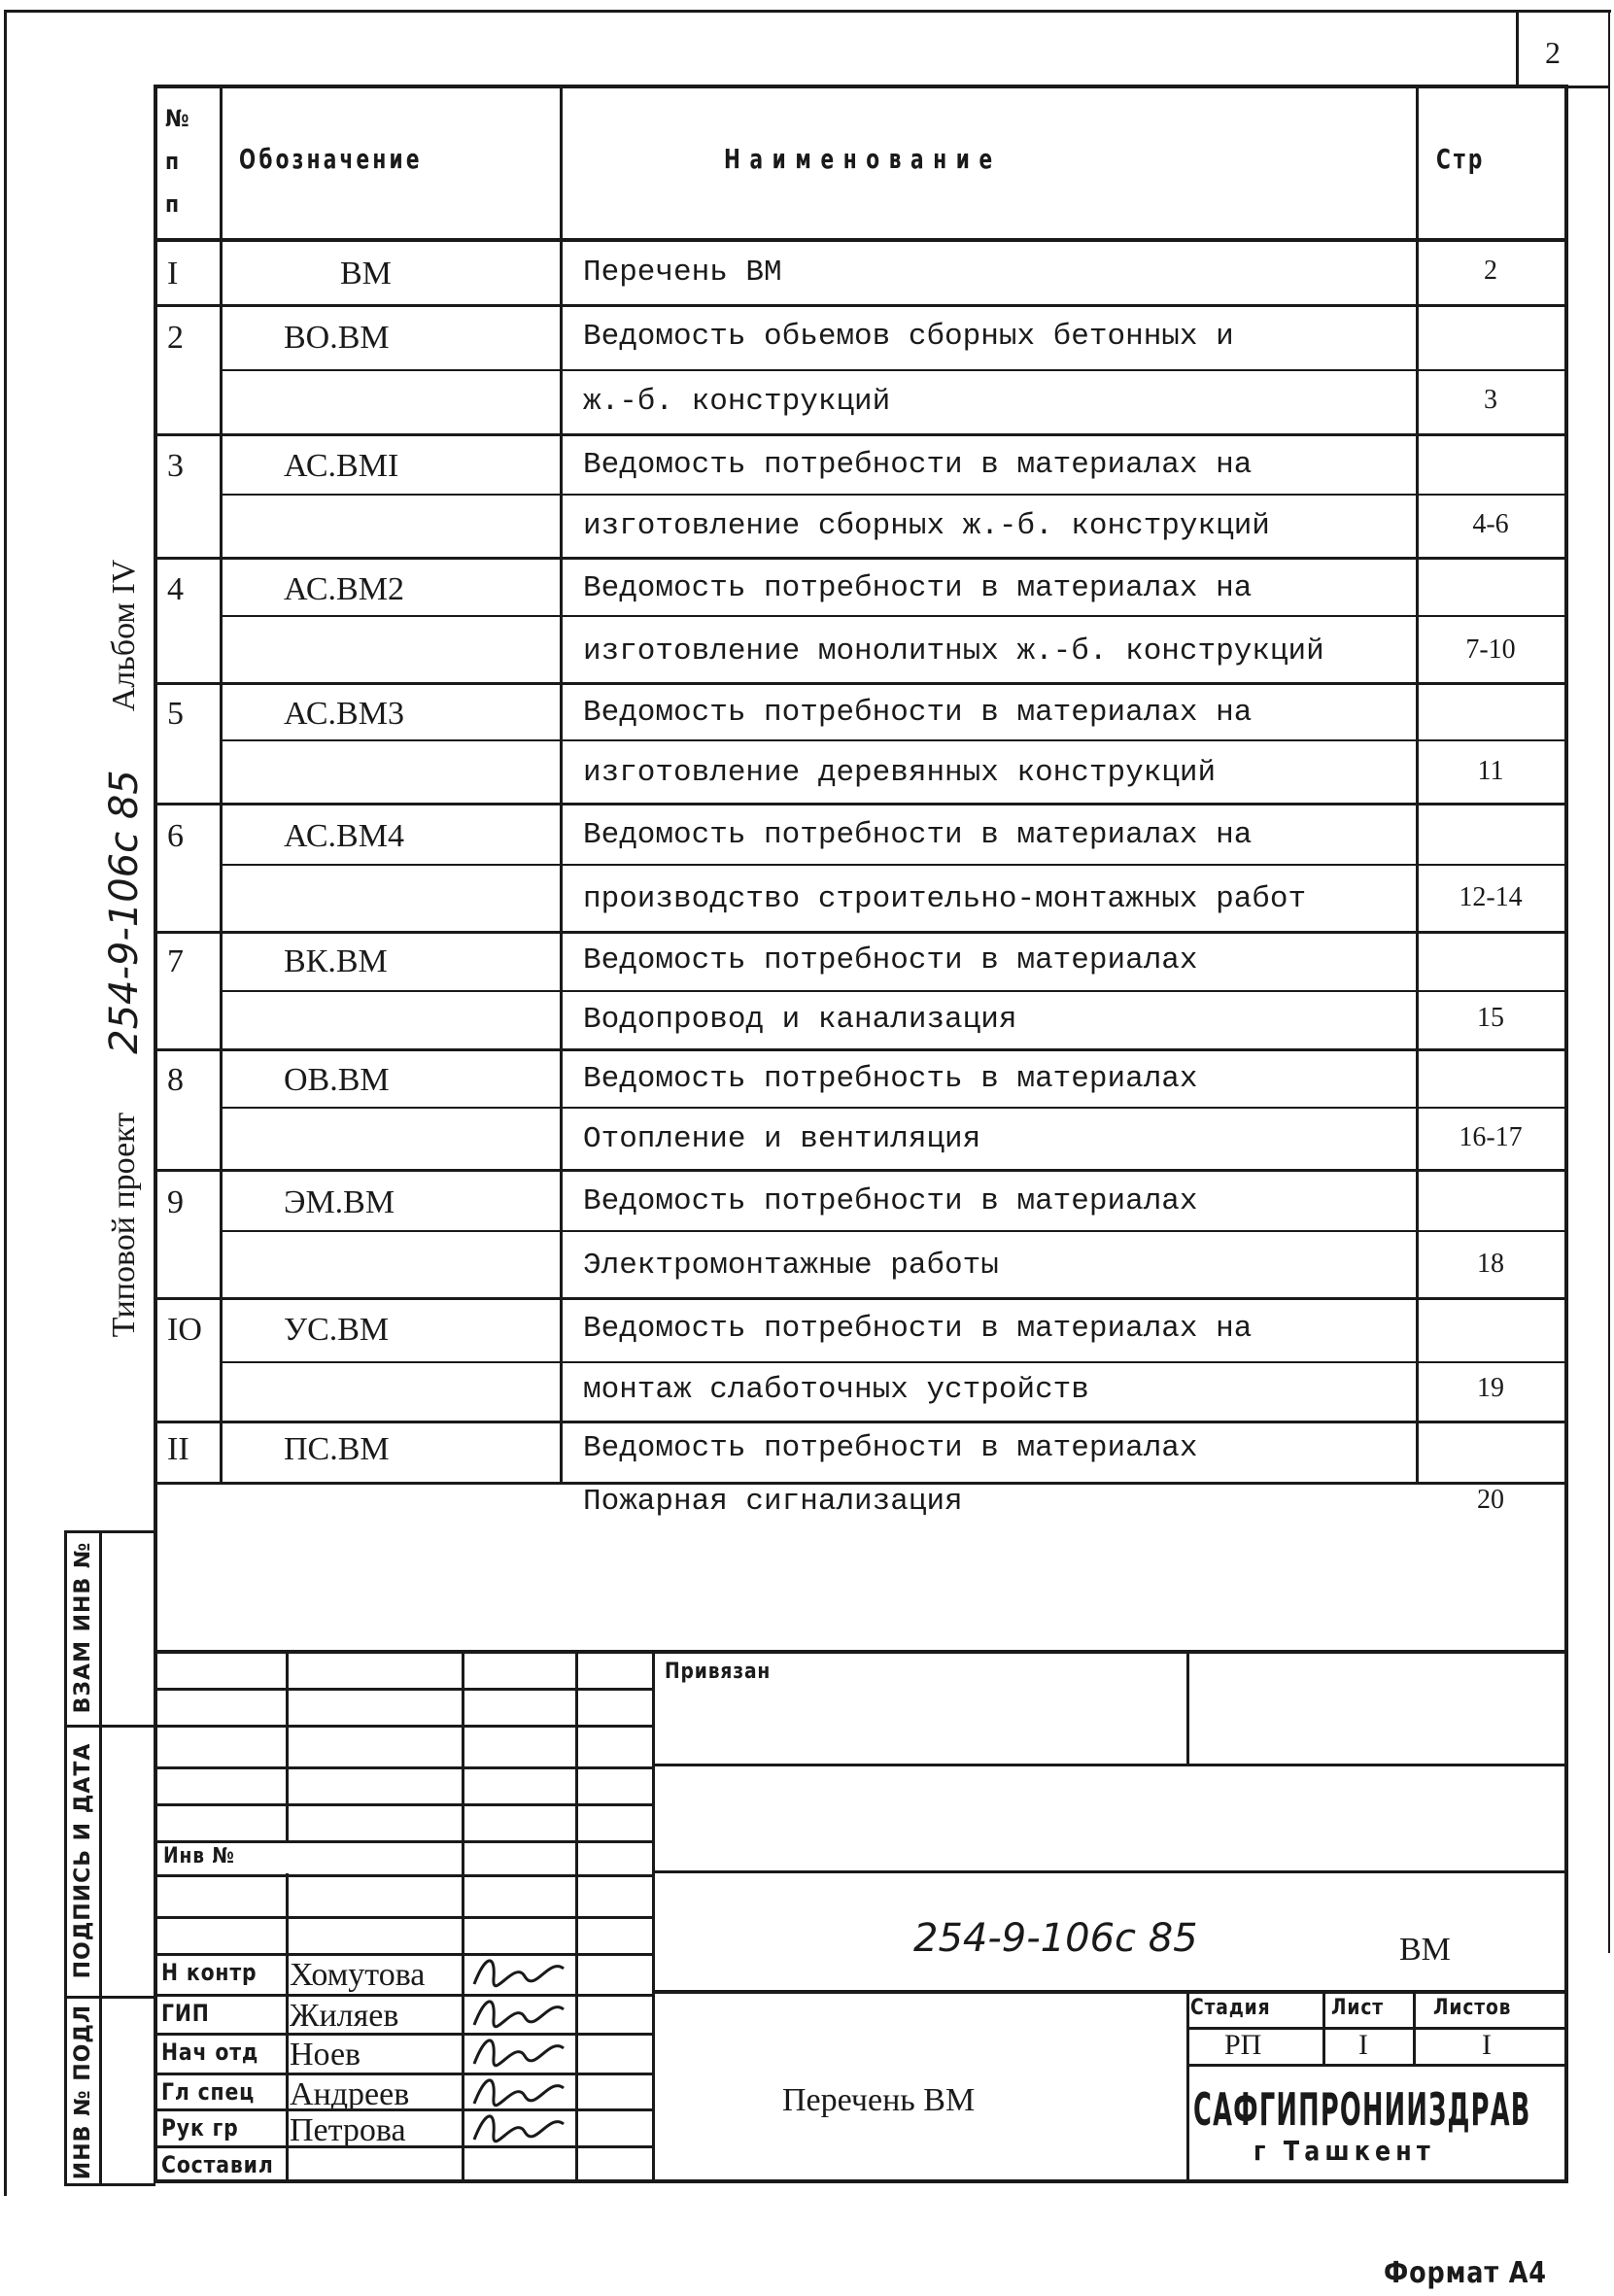 This screenshot has width=1614, height=2296. I want to click on frame-top, so click(861, 86).